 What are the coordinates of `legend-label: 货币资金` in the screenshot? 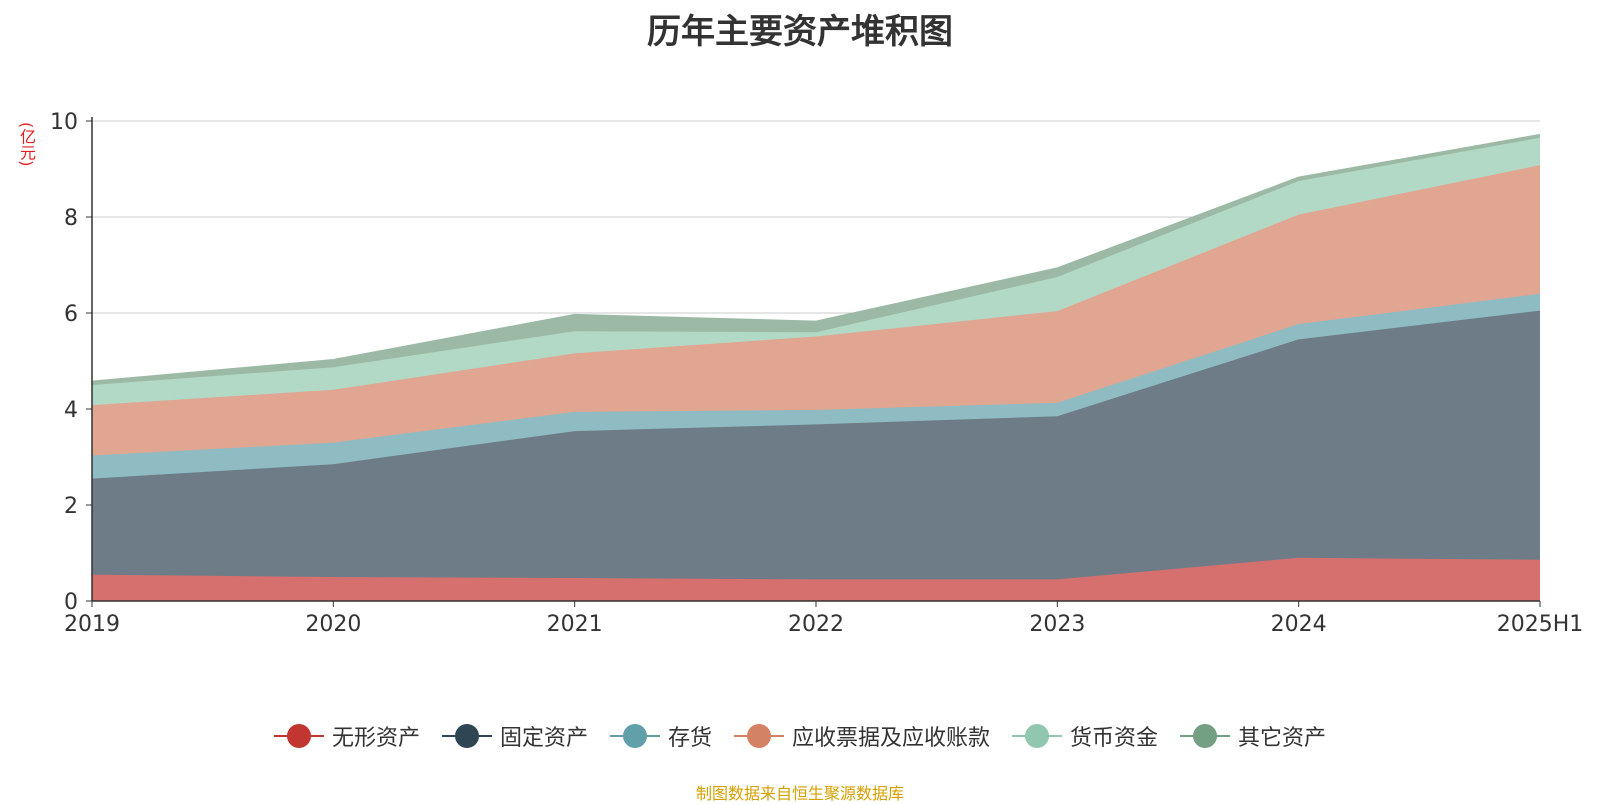 It's located at (1114, 738).